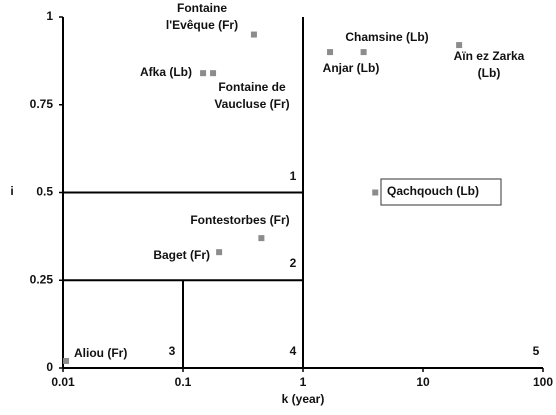 The image size is (556, 415). What do you see at coordinates (181, 255) in the screenshot?
I see `point-label: Baget (Fr)` at bounding box center [181, 255].